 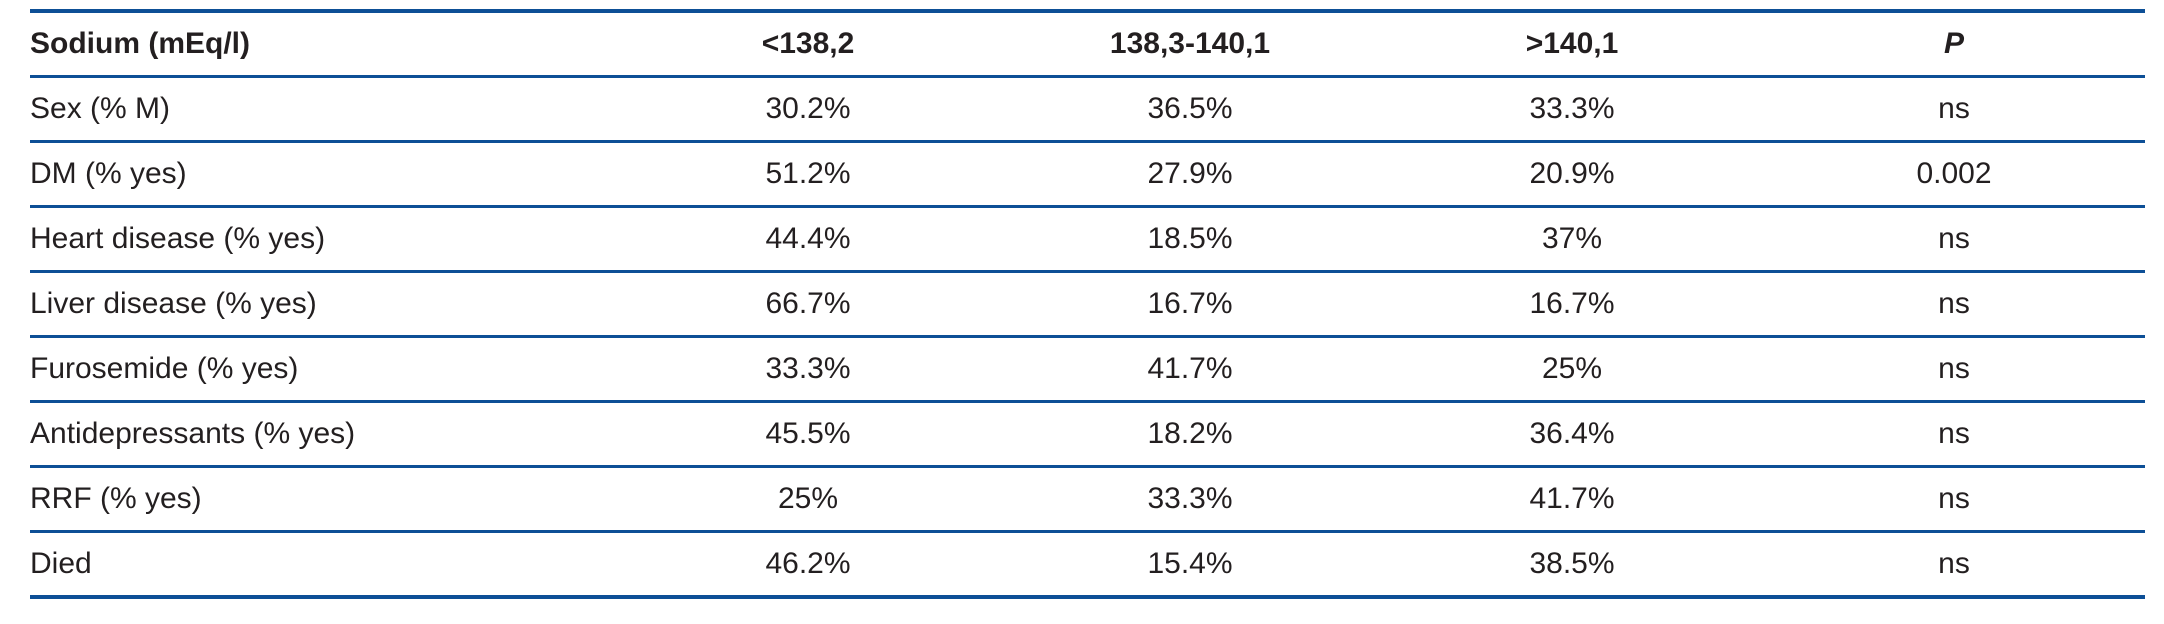 What do you see at coordinates (1953, 43) in the screenshot?
I see `column-header-p-value: P` at bounding box center [1953, 43].